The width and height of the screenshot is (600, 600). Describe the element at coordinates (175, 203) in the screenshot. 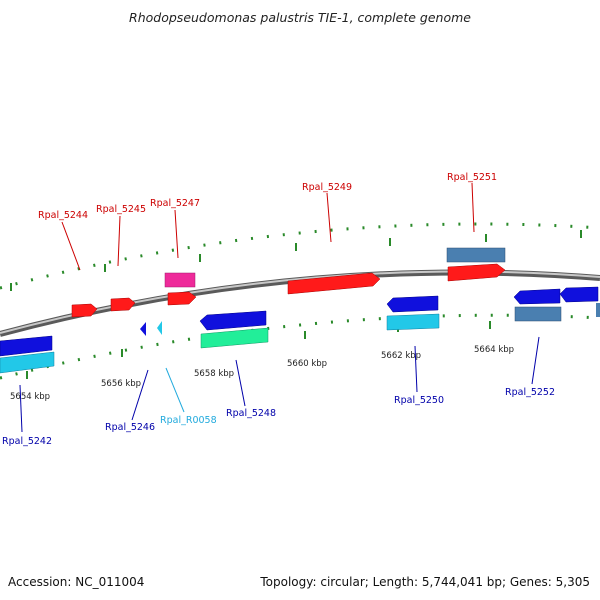

I see `label-rpal-5247: Rpal_5247` at that location.